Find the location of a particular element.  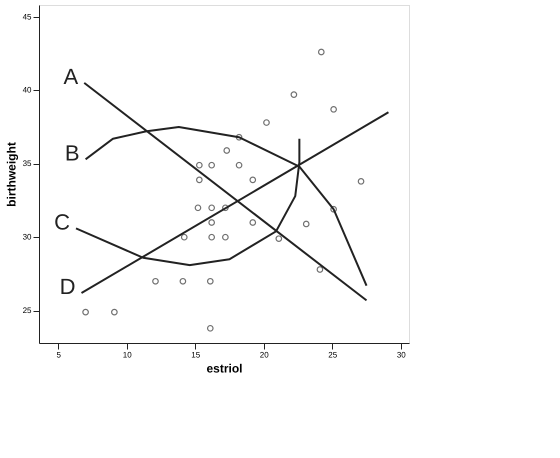

y-tick-label: 25 is located at coordinates (27, 311).